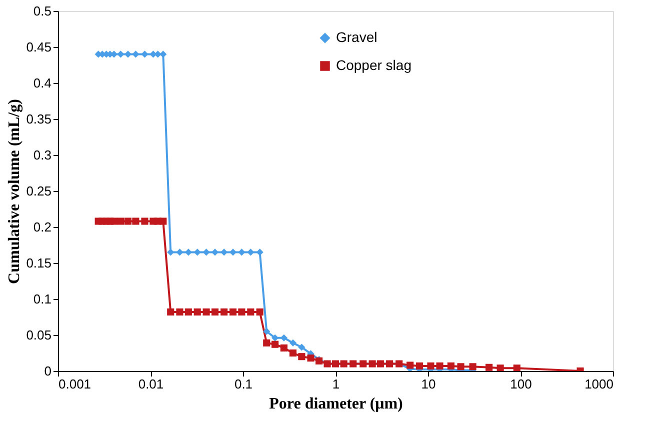 The width and height of the screenshot is (672, 431). What do you see at coordinates (39, 263) in the screenshot?
I see `y-tick-label: 0.15` at bounding box center [39, 263].